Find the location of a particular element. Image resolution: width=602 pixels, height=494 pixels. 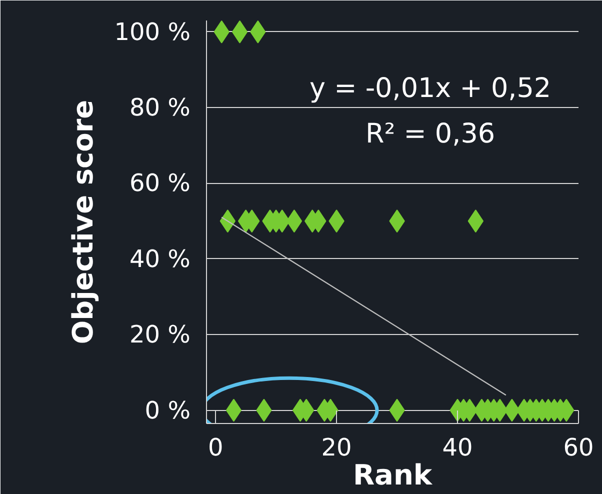

x-axis-title: Rank is located at coordinates (393, 475).